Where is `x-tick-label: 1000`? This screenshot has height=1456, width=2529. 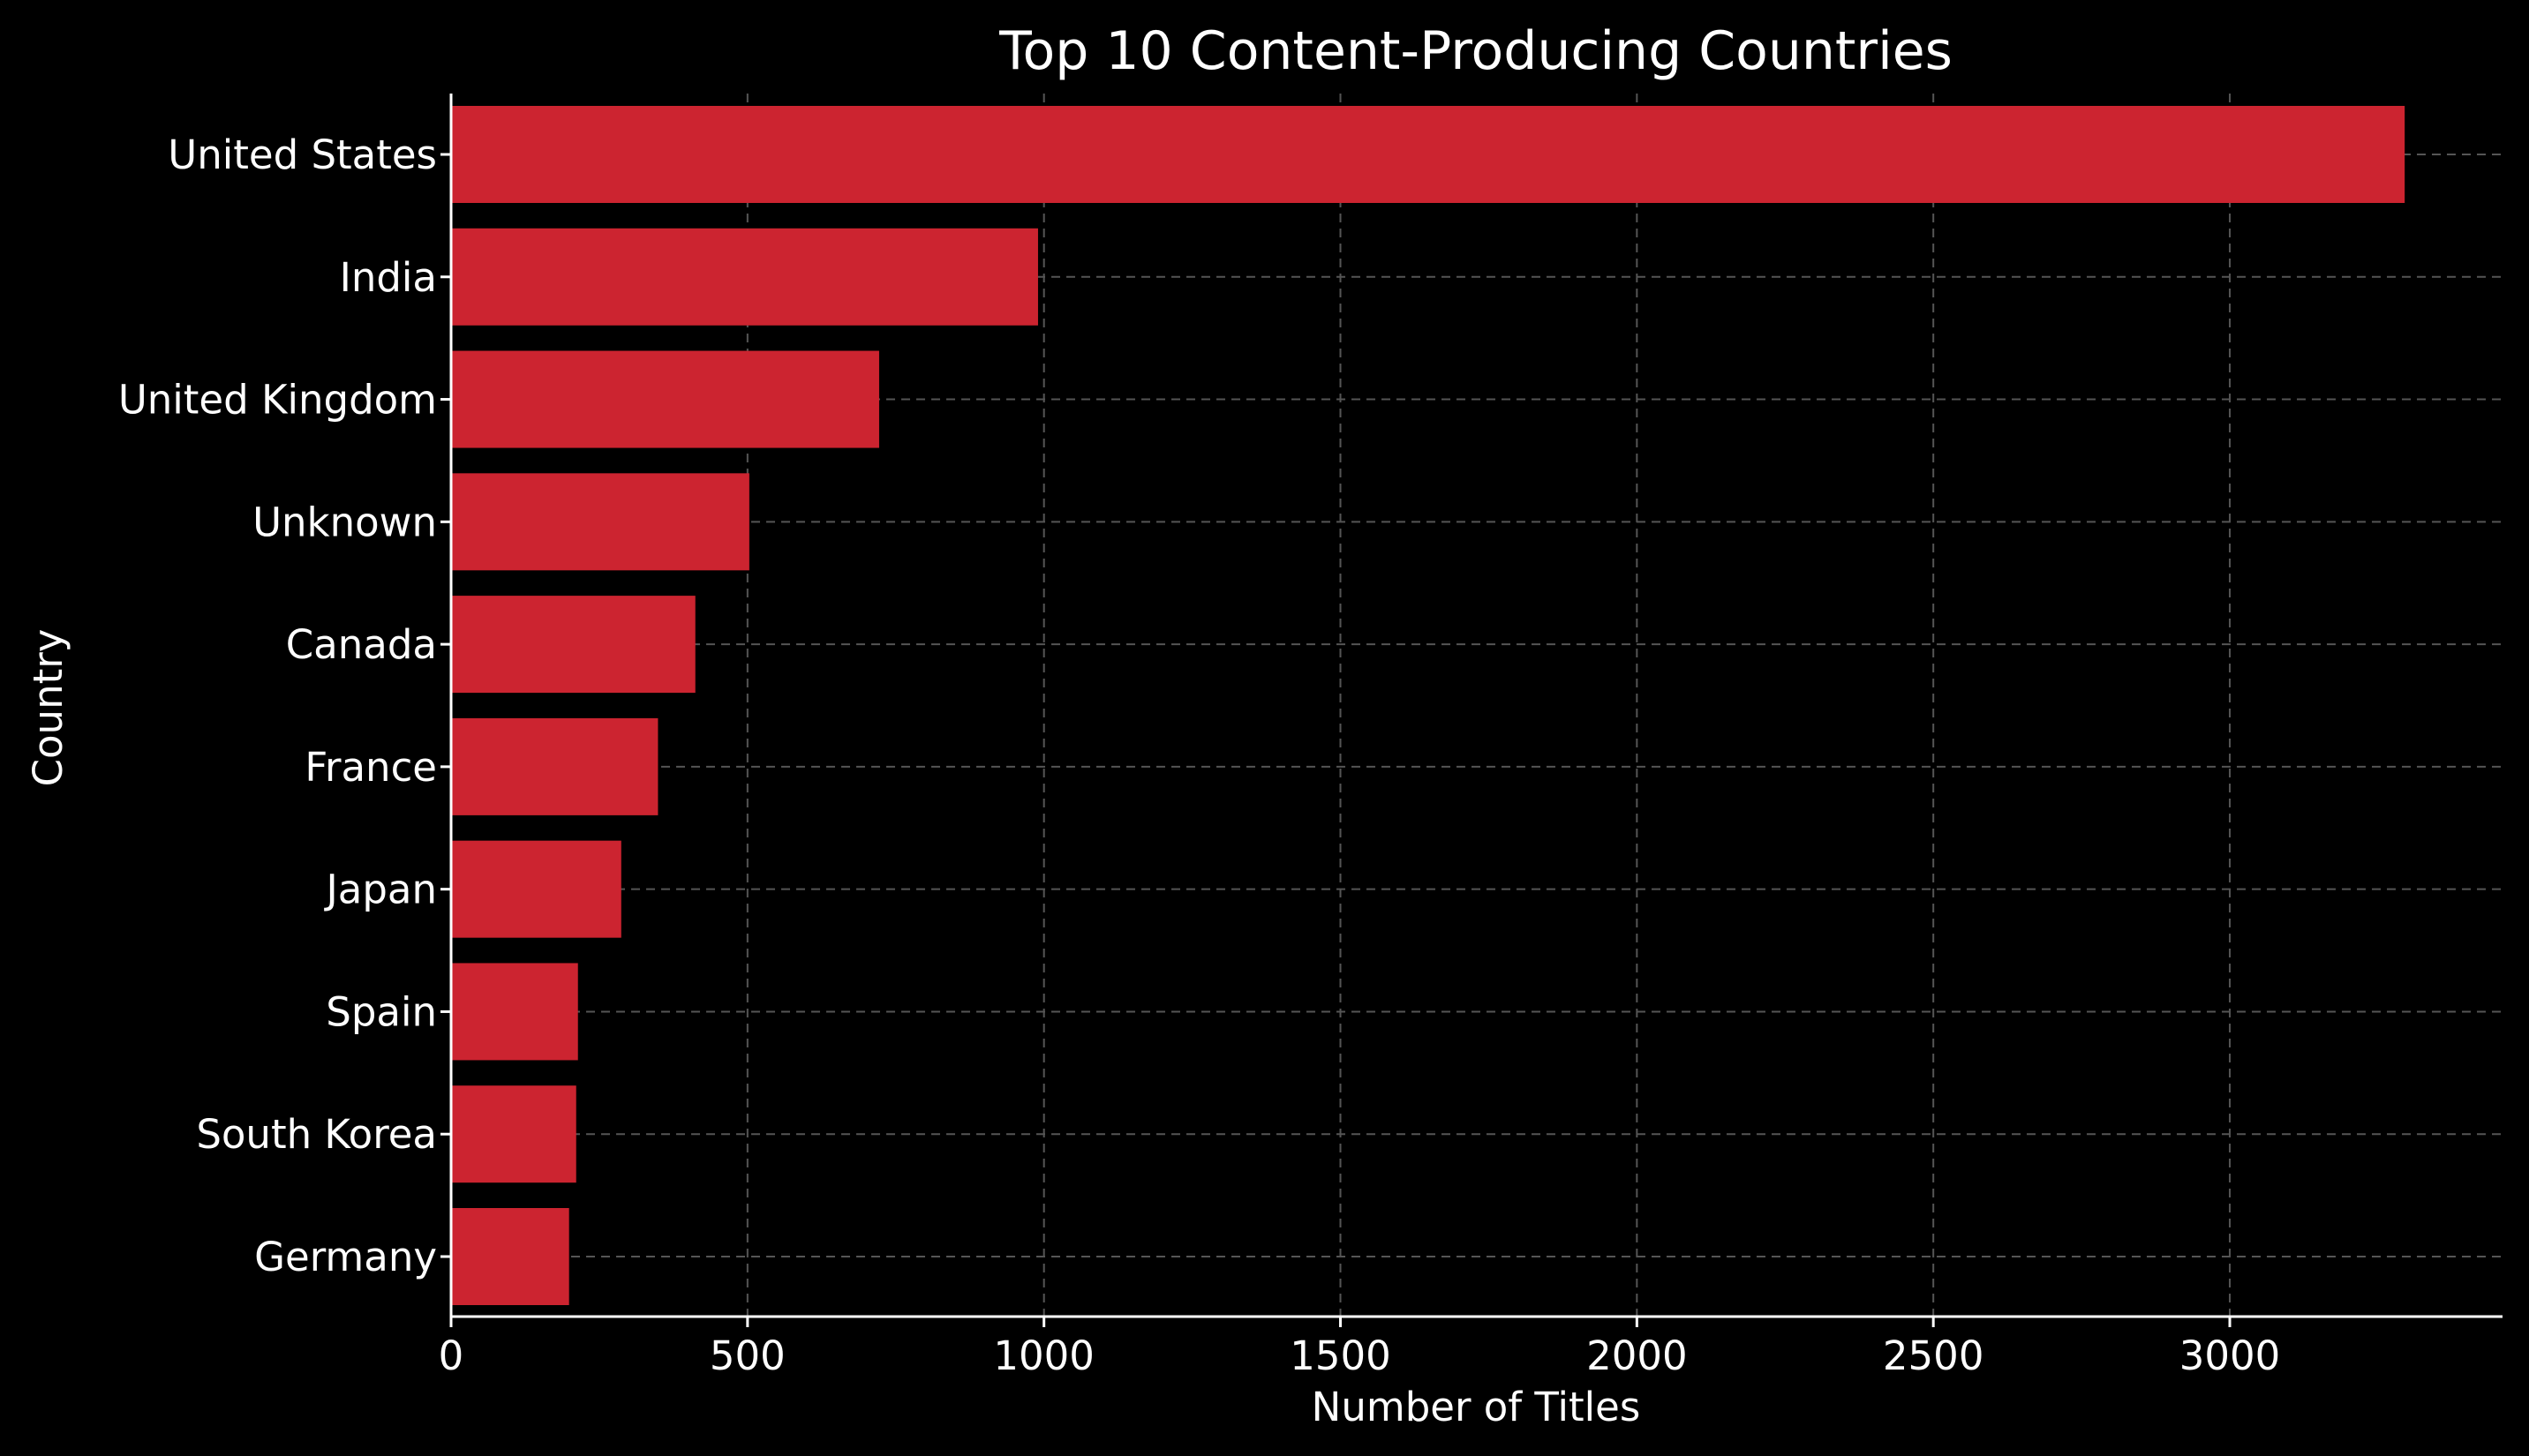
x-tick-label: 1000 is located at coordinates (1044, 1355).